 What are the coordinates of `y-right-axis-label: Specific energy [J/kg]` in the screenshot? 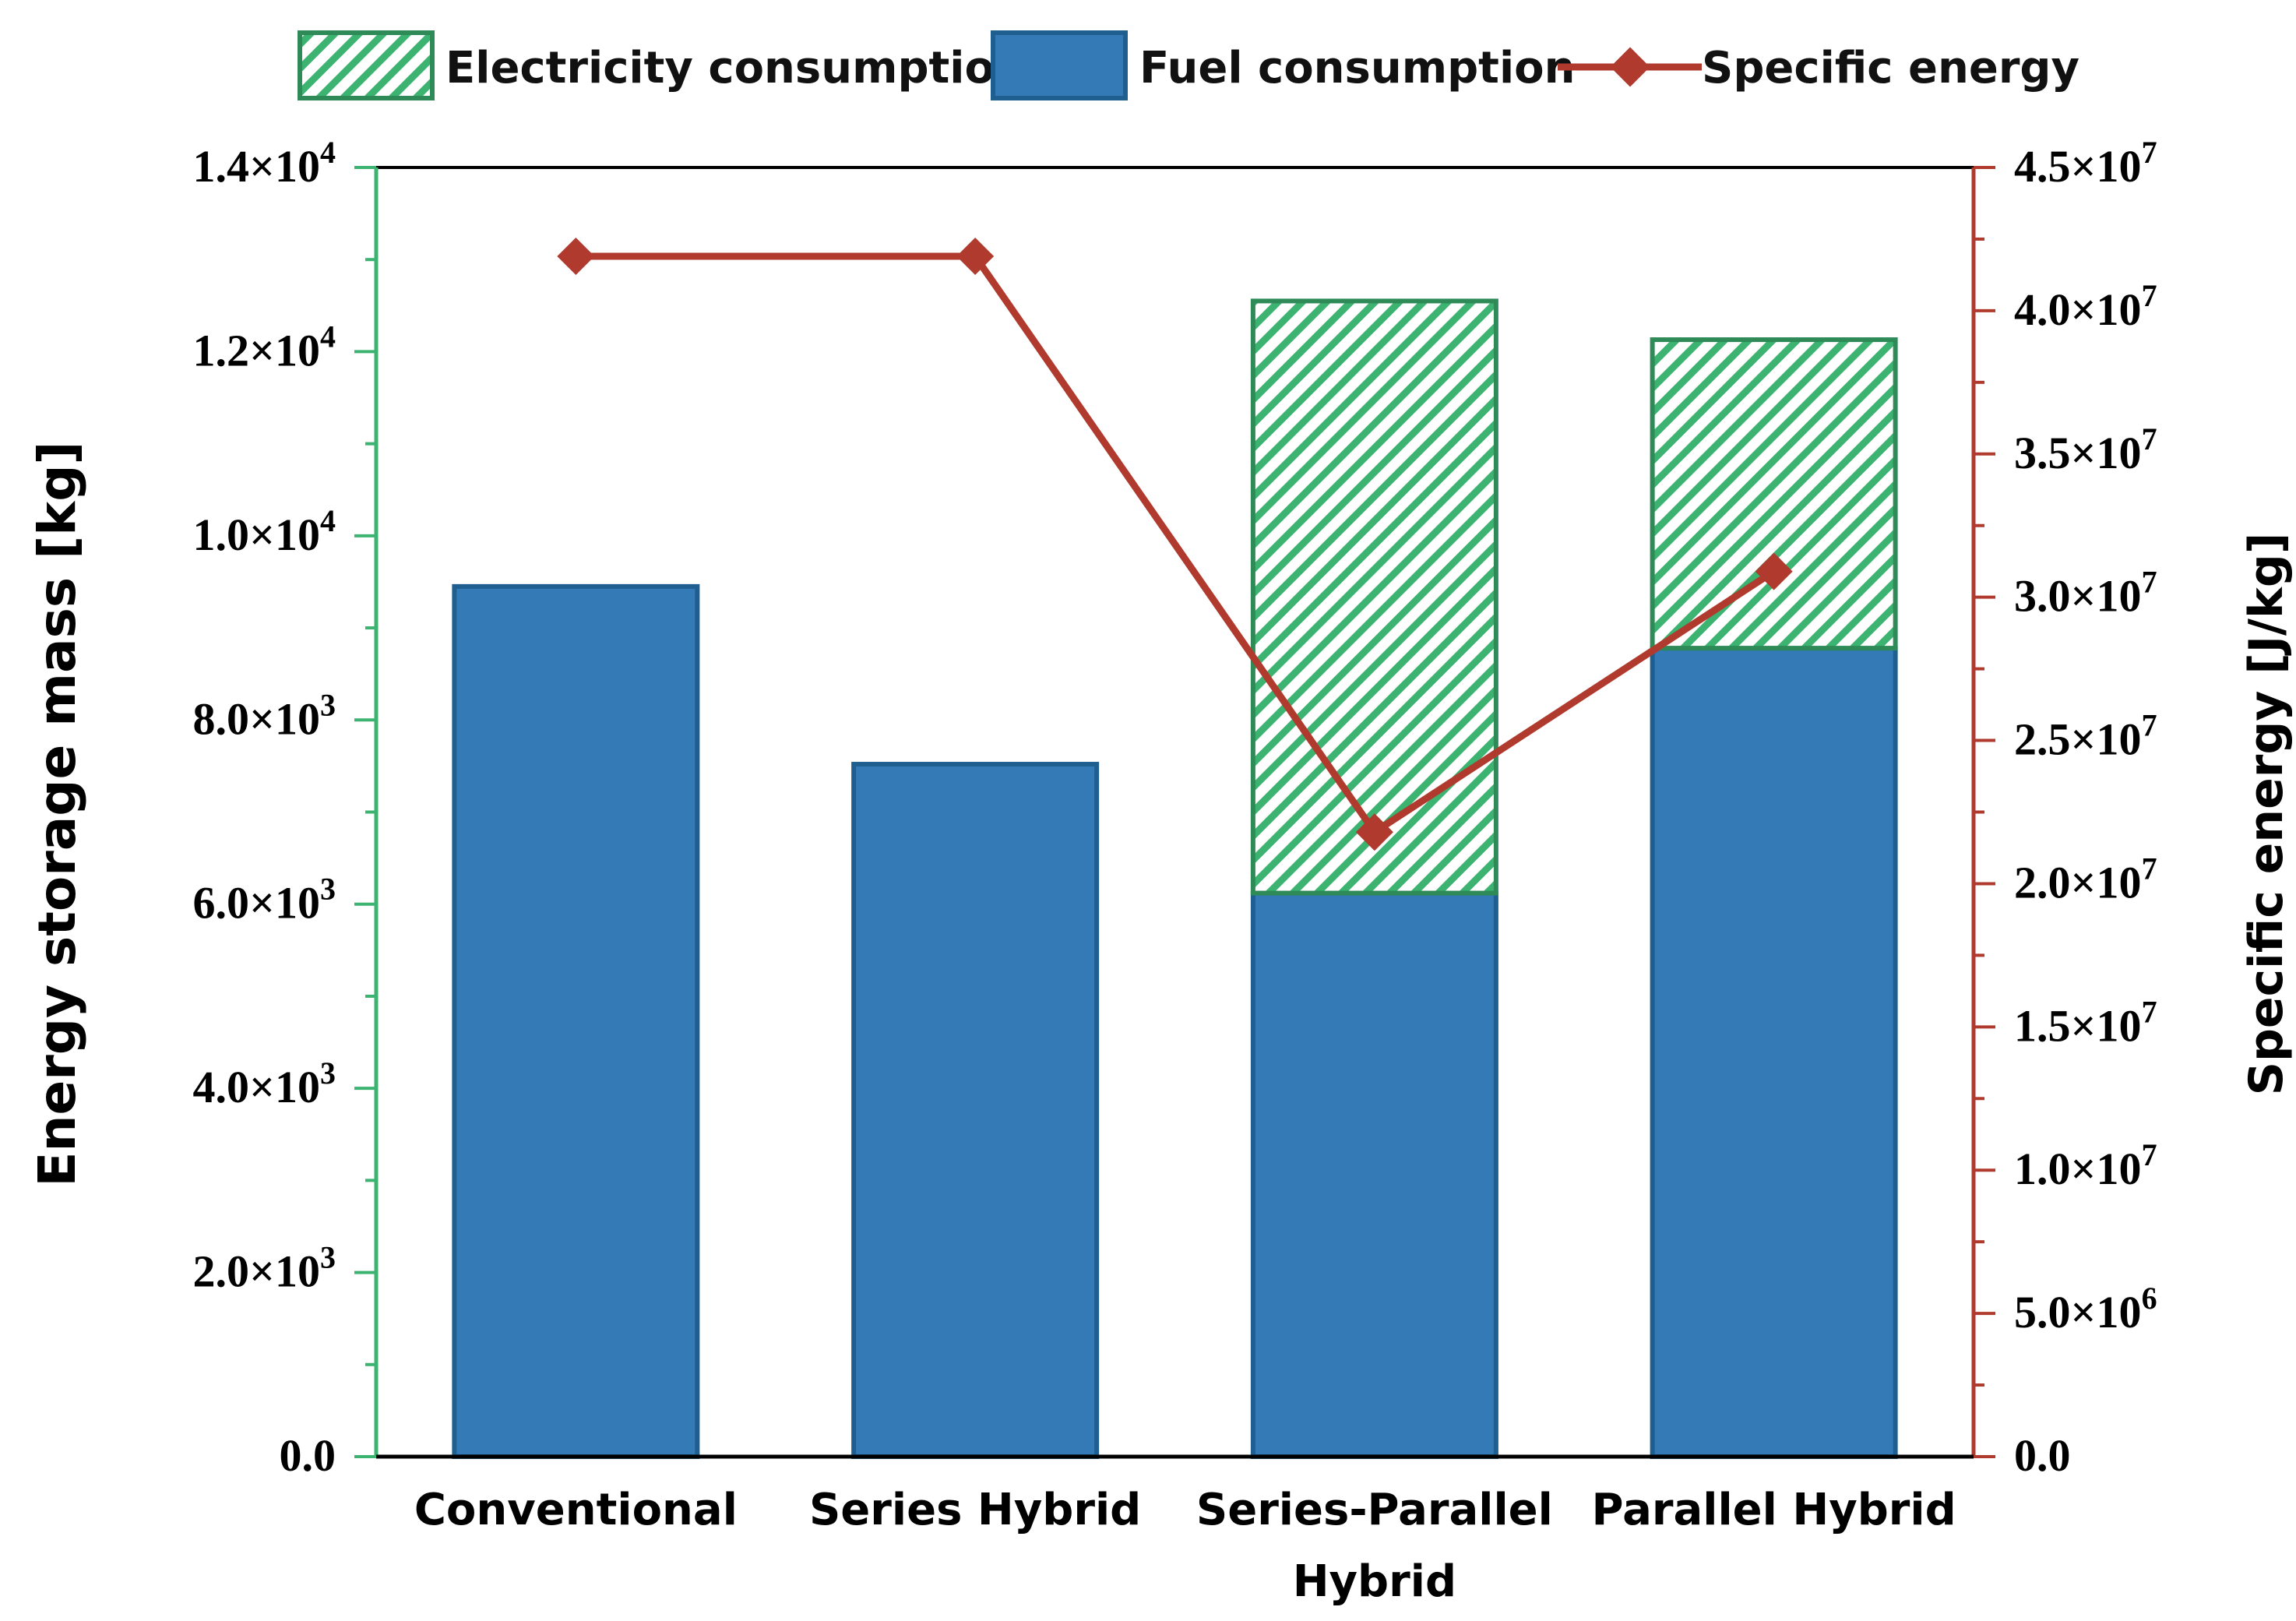 It's located at (2266, 815).